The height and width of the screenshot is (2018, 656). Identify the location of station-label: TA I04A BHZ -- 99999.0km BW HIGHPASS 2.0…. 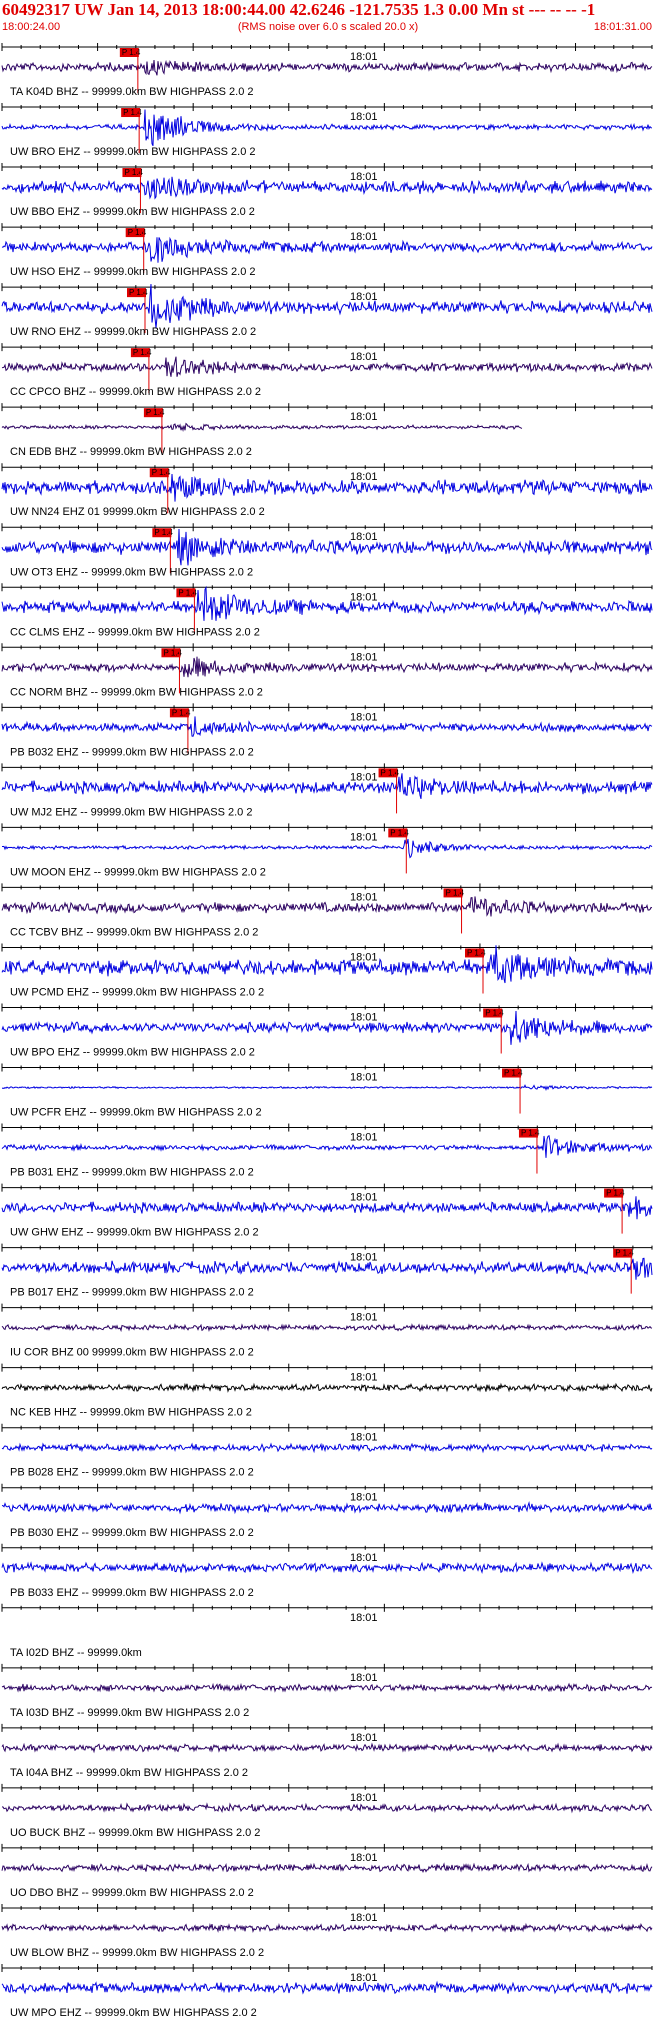
(129, 1773).